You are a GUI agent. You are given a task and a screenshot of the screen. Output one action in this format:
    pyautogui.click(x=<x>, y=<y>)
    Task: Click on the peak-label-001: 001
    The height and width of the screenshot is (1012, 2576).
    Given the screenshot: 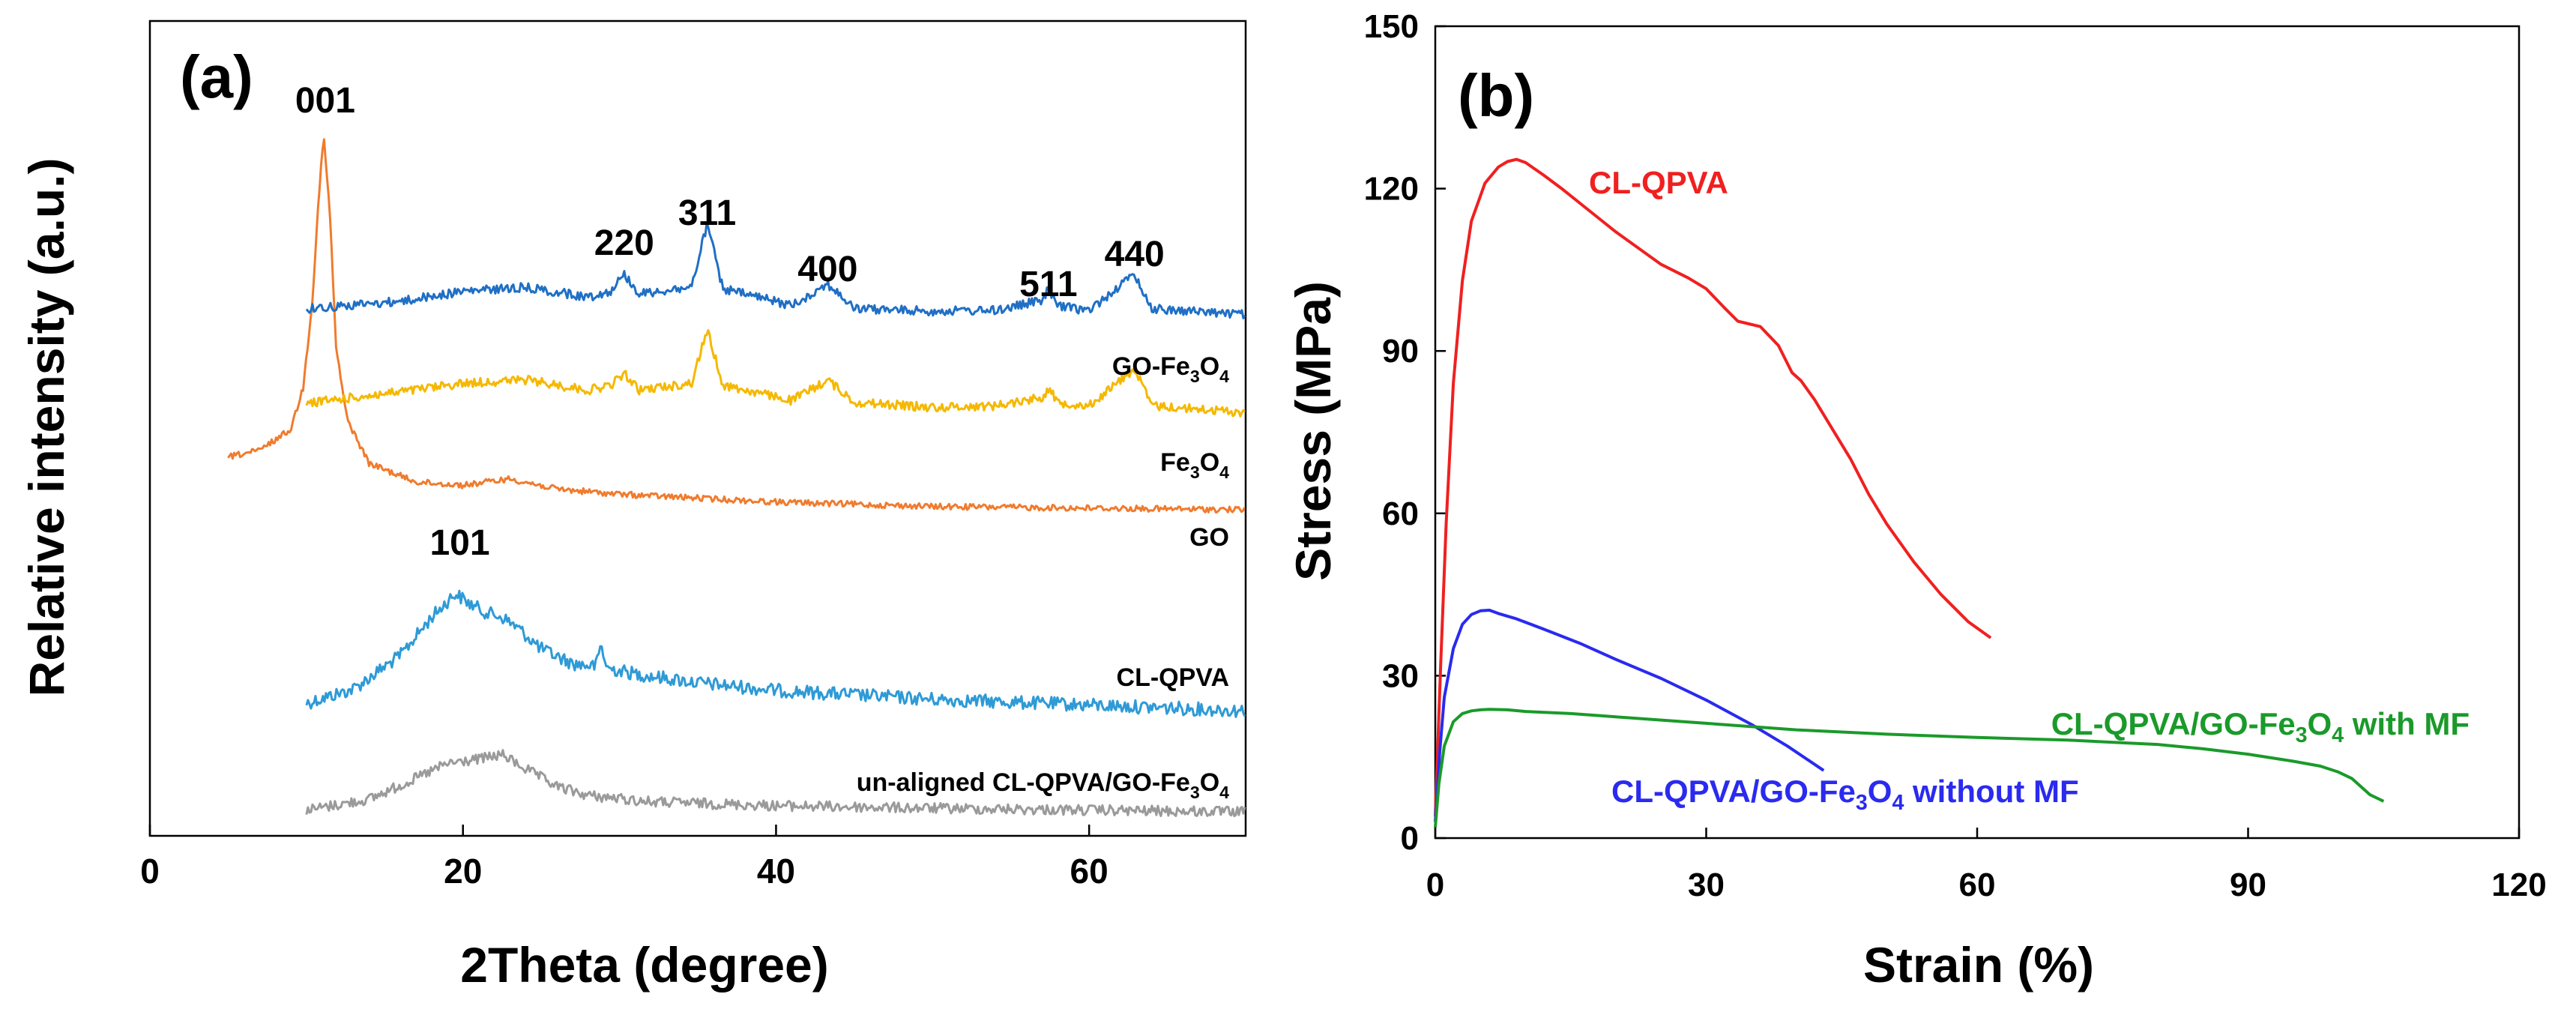 What is the action you would take?
    pyautogui.click(x=325, y=101)
    